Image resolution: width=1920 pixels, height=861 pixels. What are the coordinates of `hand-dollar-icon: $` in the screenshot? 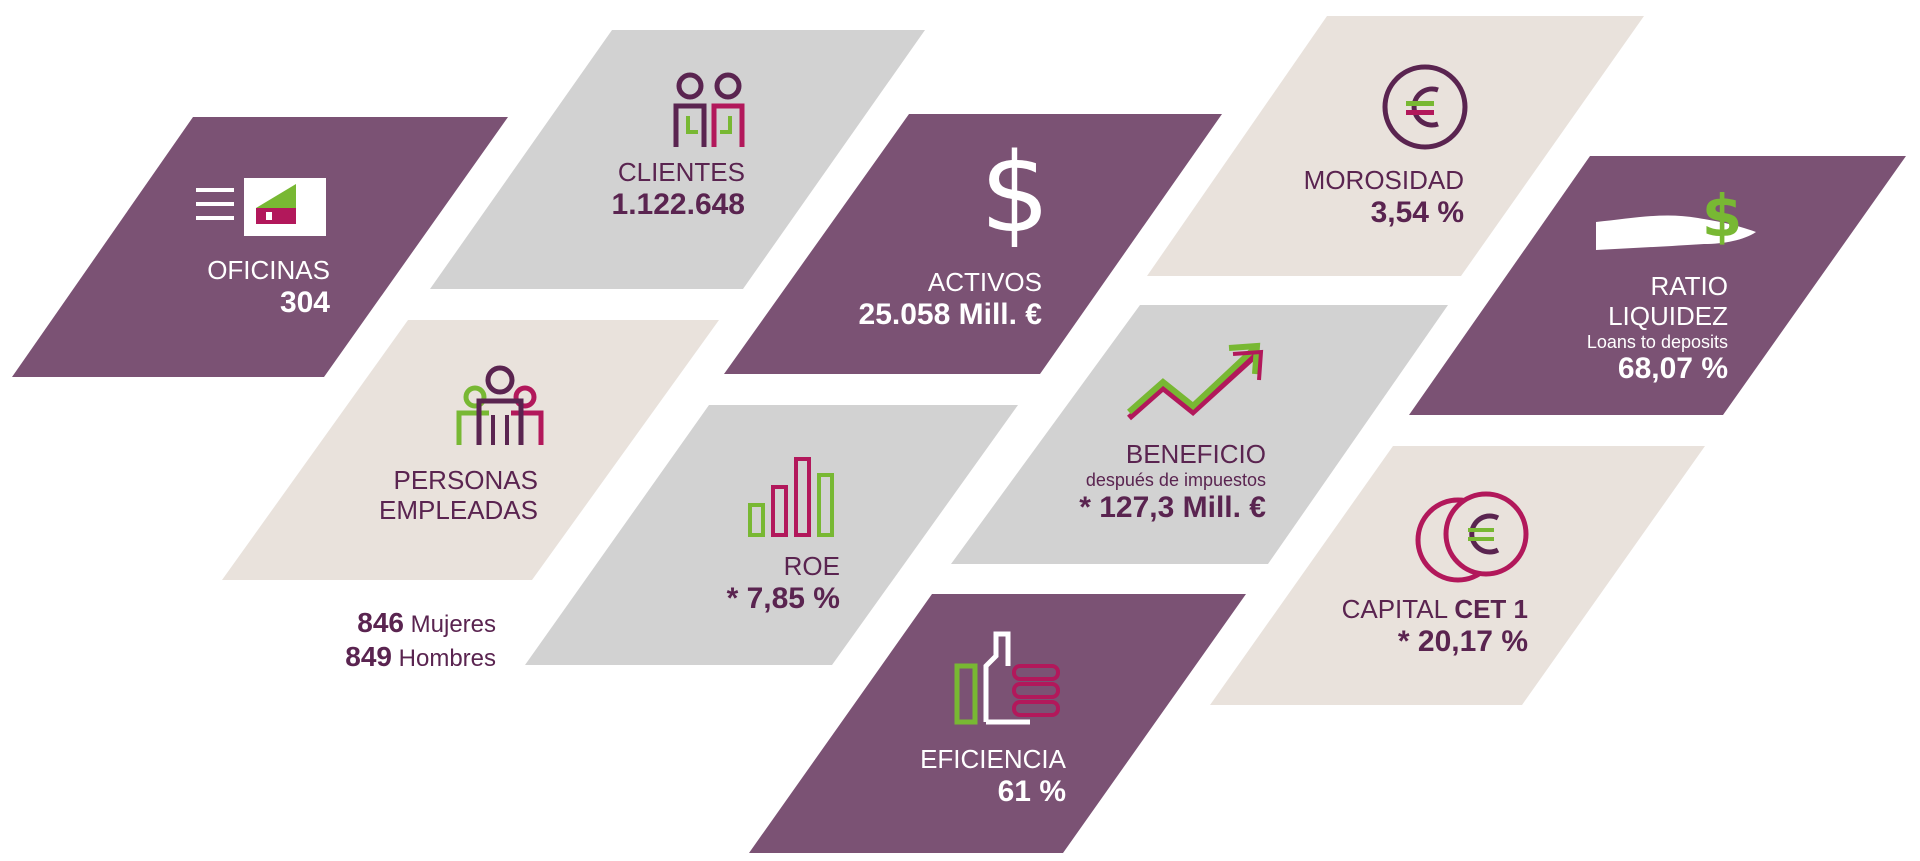 It's located at (1676, 216).